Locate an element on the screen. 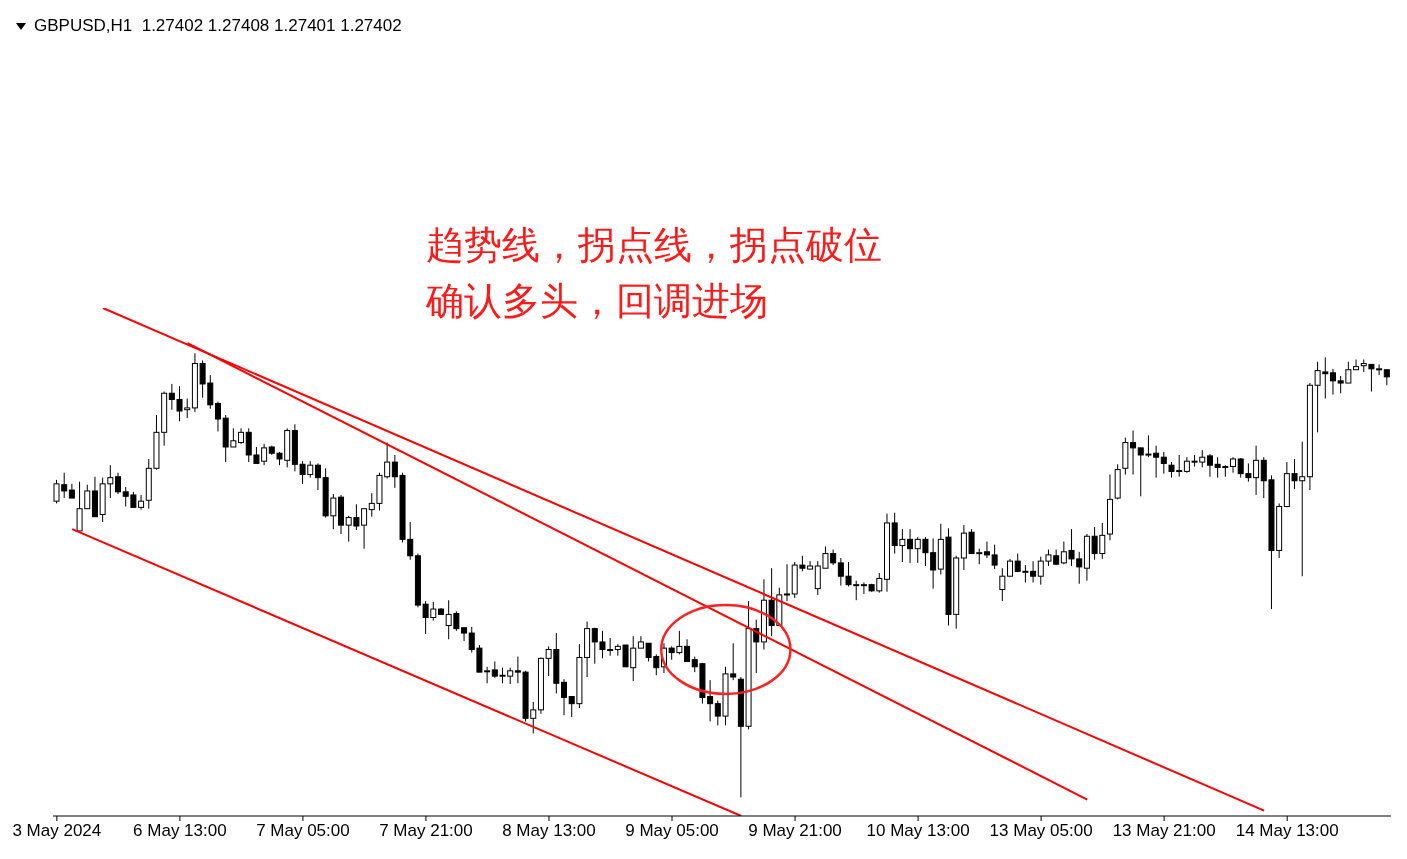  x-tick-label: 3 May 2024 is located at coordinates (57, 830).